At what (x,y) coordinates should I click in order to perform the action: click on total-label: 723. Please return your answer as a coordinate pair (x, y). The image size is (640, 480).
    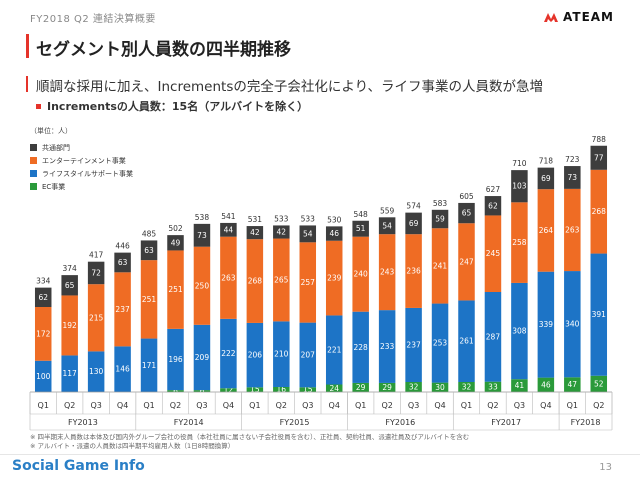
    Looking at the image, I should click on (572, 159).